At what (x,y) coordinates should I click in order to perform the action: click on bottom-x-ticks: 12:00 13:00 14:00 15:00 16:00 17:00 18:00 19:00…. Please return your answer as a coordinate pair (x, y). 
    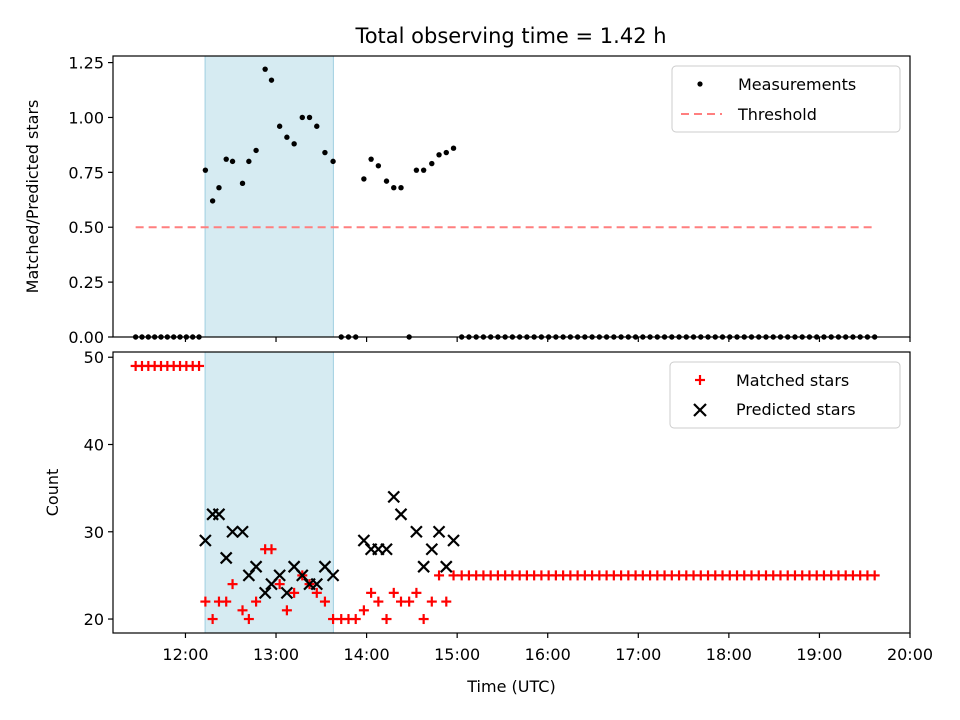
    Looking at the image, I should click on (547, 648).